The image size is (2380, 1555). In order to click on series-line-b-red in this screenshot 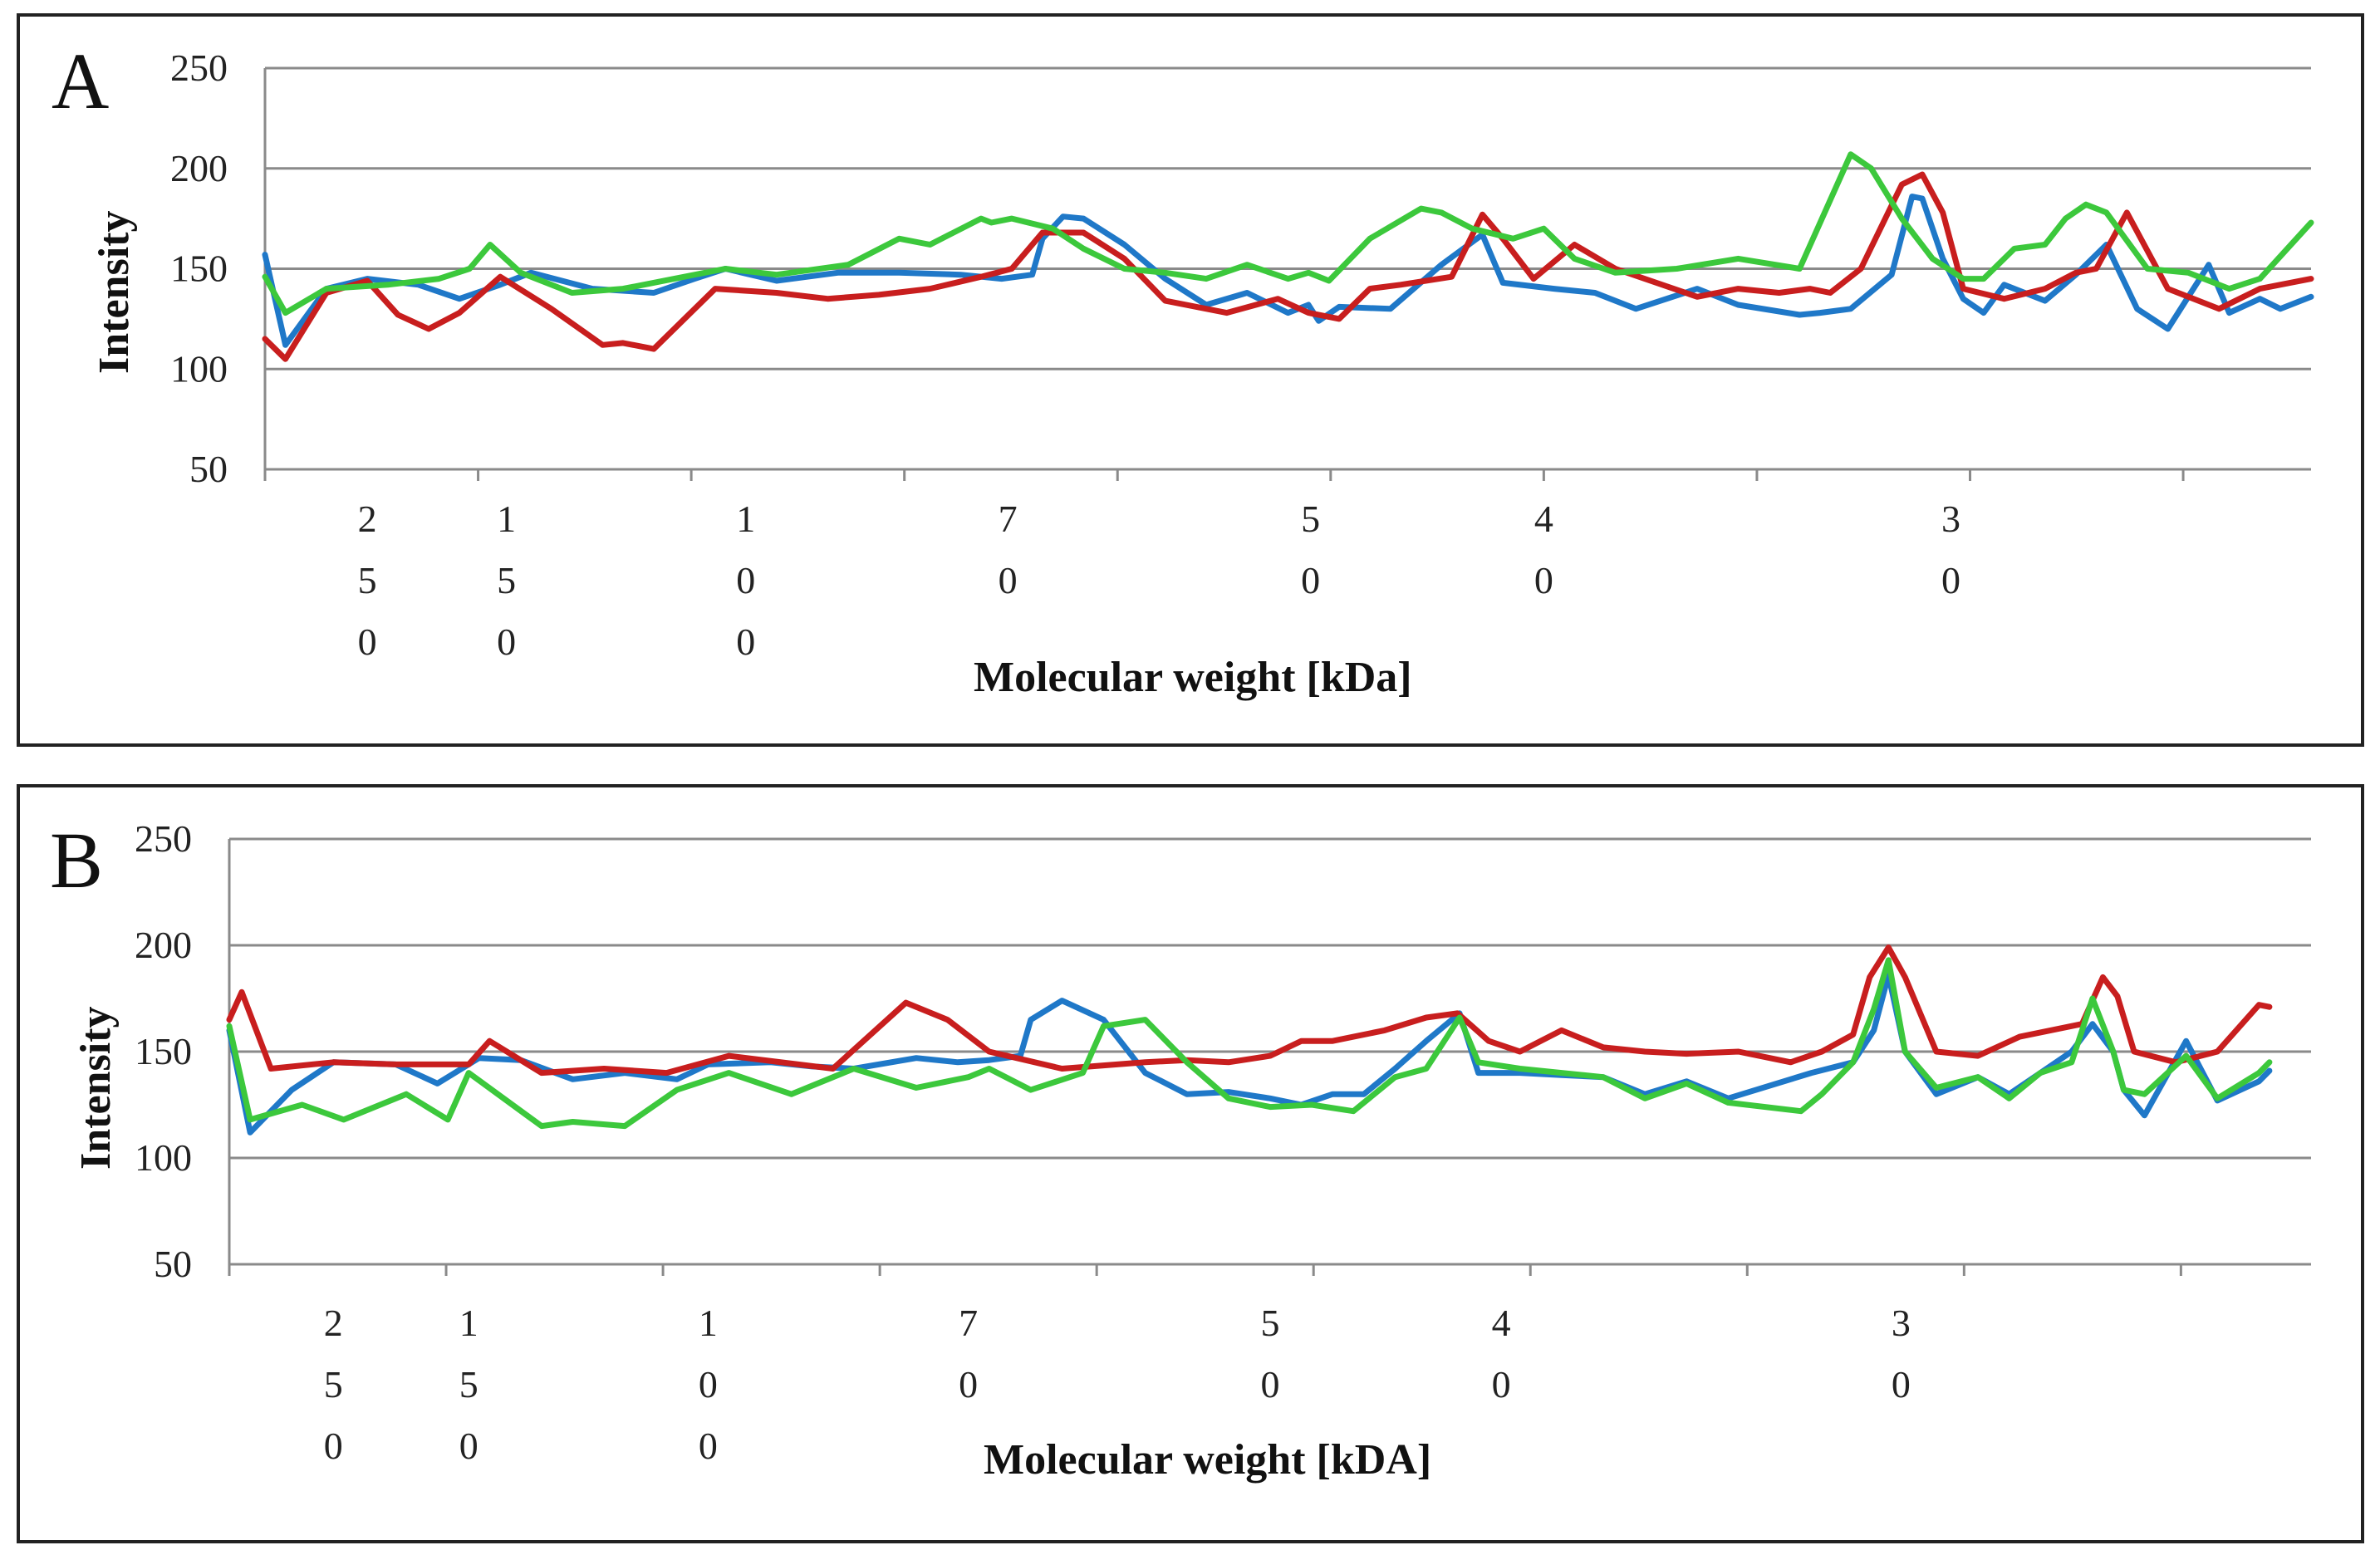, I will do `click(1249, 1011)`.